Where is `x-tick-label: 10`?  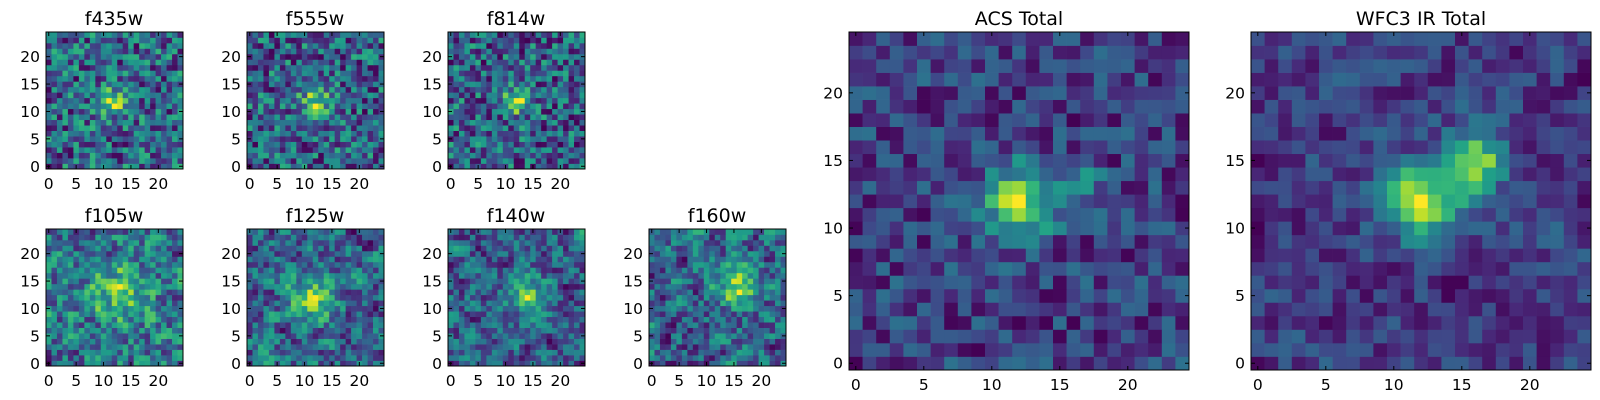 x-tick-label: 10 is located at coordinates (506, 184).